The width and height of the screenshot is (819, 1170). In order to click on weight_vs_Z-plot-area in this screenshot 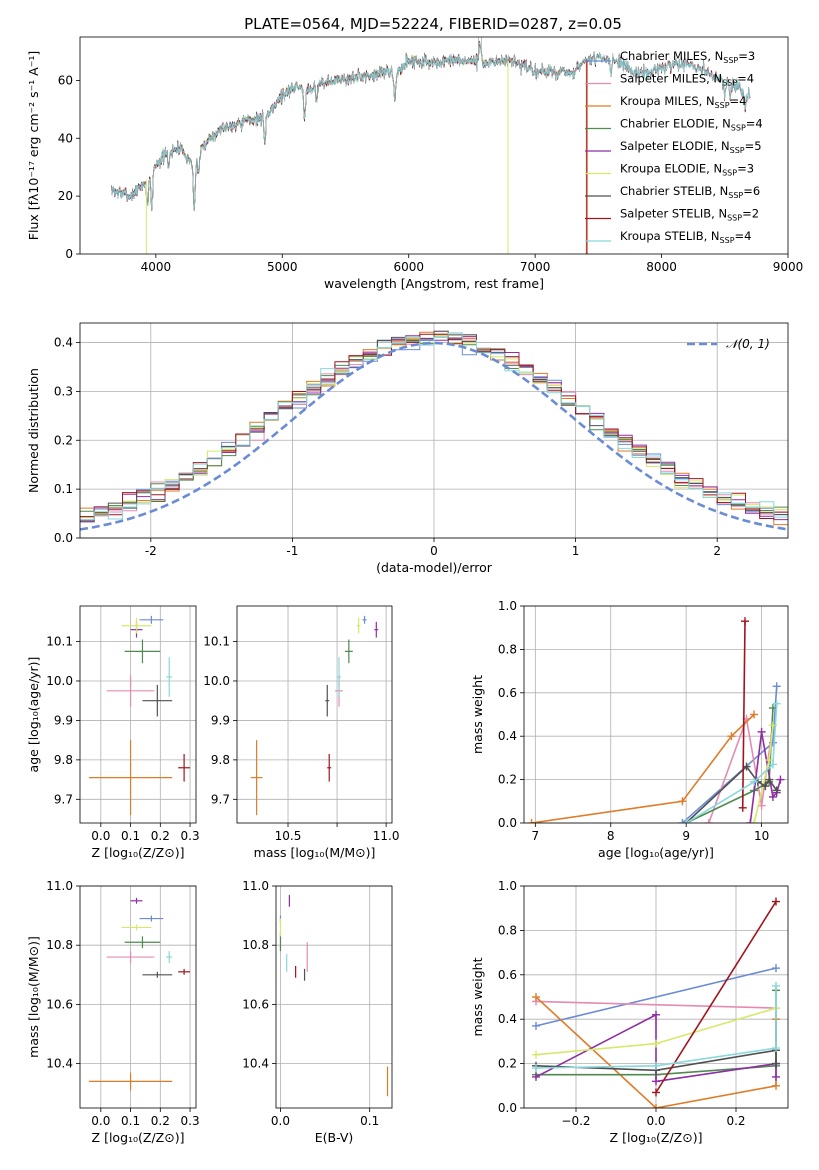, I will do `click(656, 1002)`.